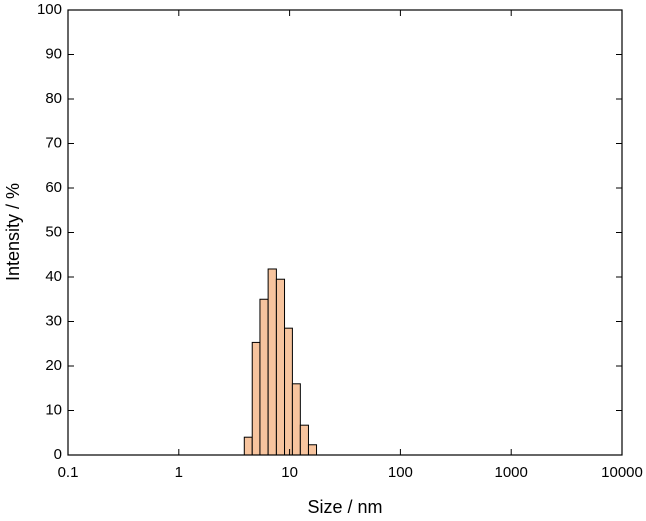  What do you see at coordinates (53, 231) in the screenshot?
I see `y-tick-label: 50` at bounding box center [53, 231].